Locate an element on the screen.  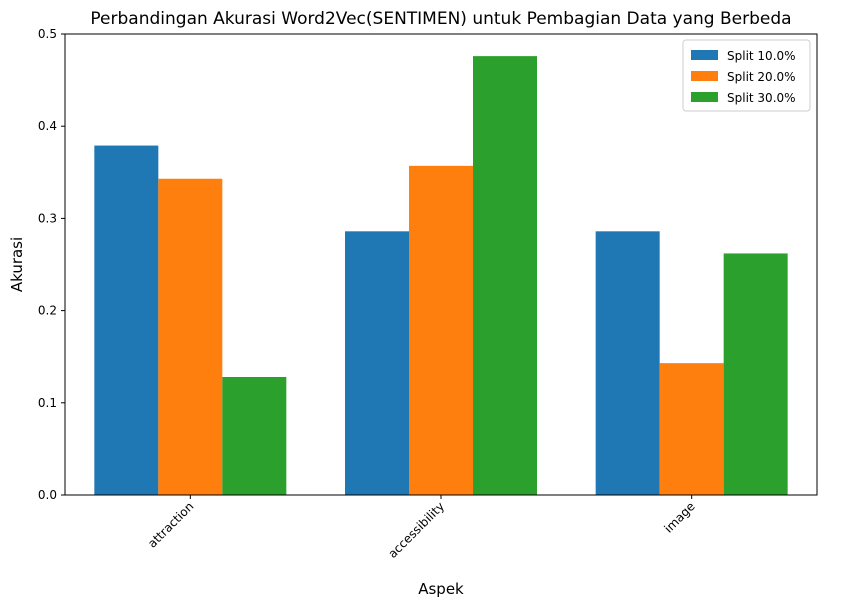
y-axis-label: Akurasi is located at coordinates (17, 264).